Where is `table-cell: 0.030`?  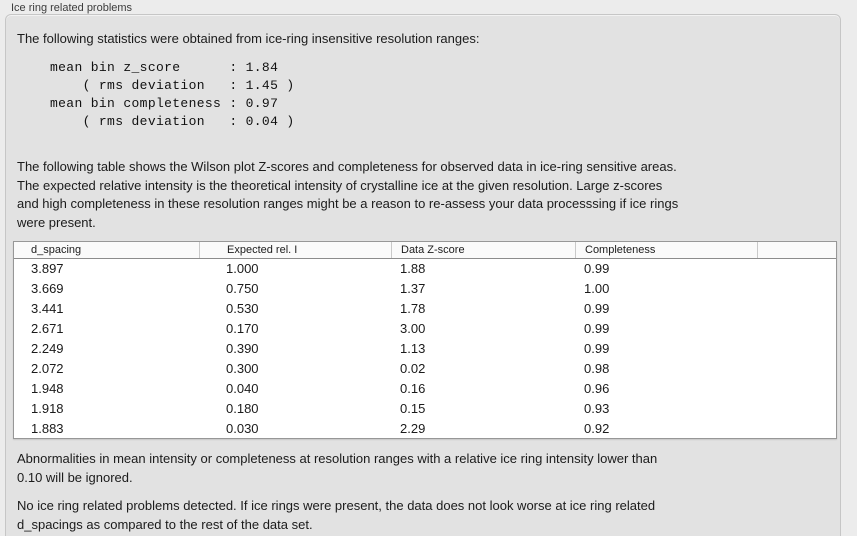
table-cell: 0.030 is located at coordinates (242, 428).